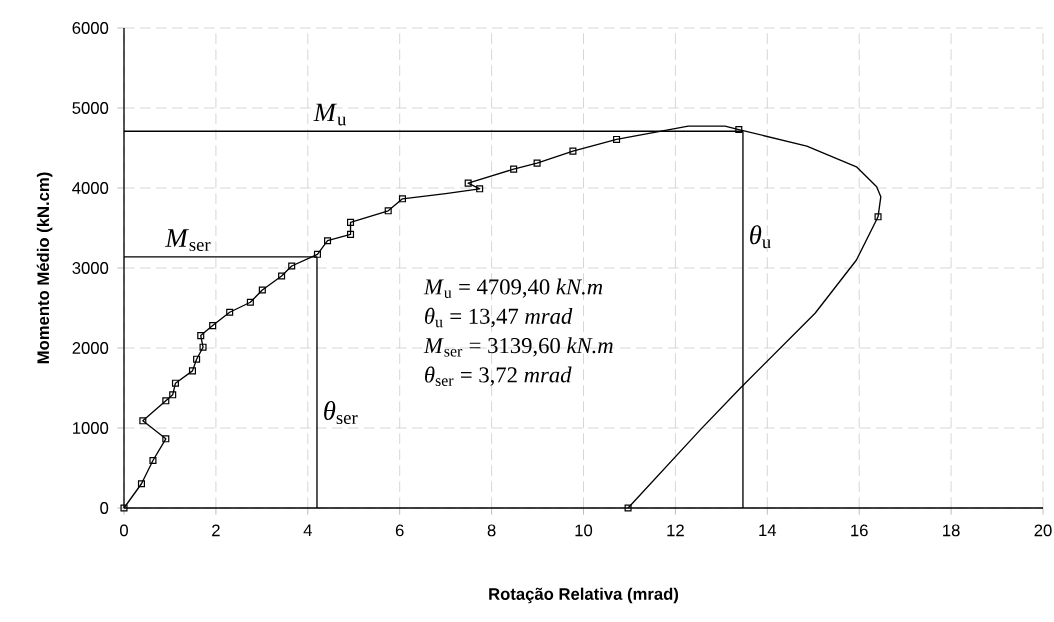 The height and width of the screenshot is (622, 1054). I want to click on x-tick-label: 16, so click(859, 530).